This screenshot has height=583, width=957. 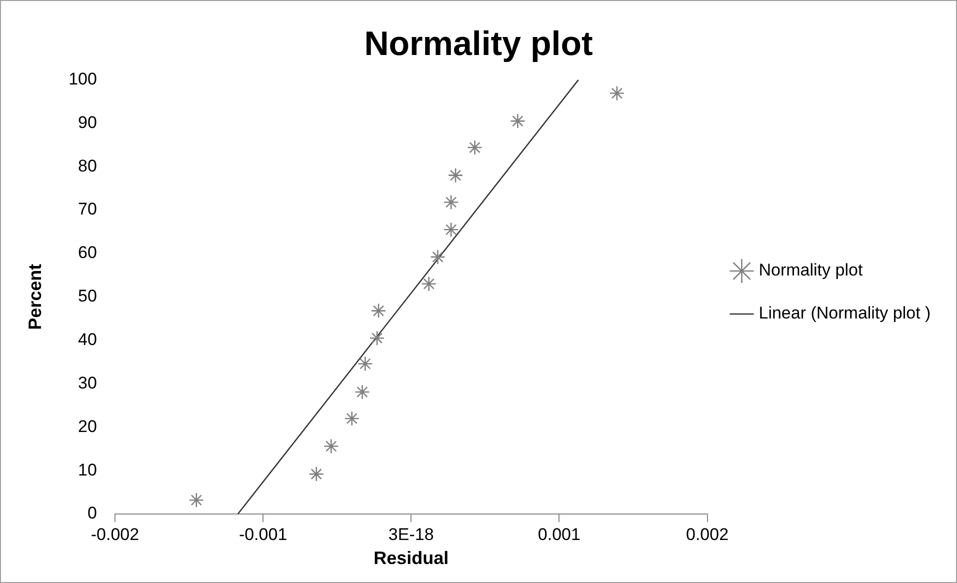 I want to click on x-tick-label: -0.002, so click(x=115, y=534).